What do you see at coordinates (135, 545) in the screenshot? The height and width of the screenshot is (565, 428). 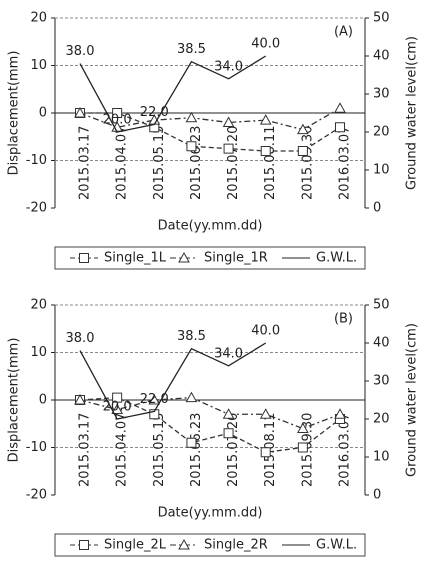 I see `legend-label: Single_2L` at bounding box center [135, 545].